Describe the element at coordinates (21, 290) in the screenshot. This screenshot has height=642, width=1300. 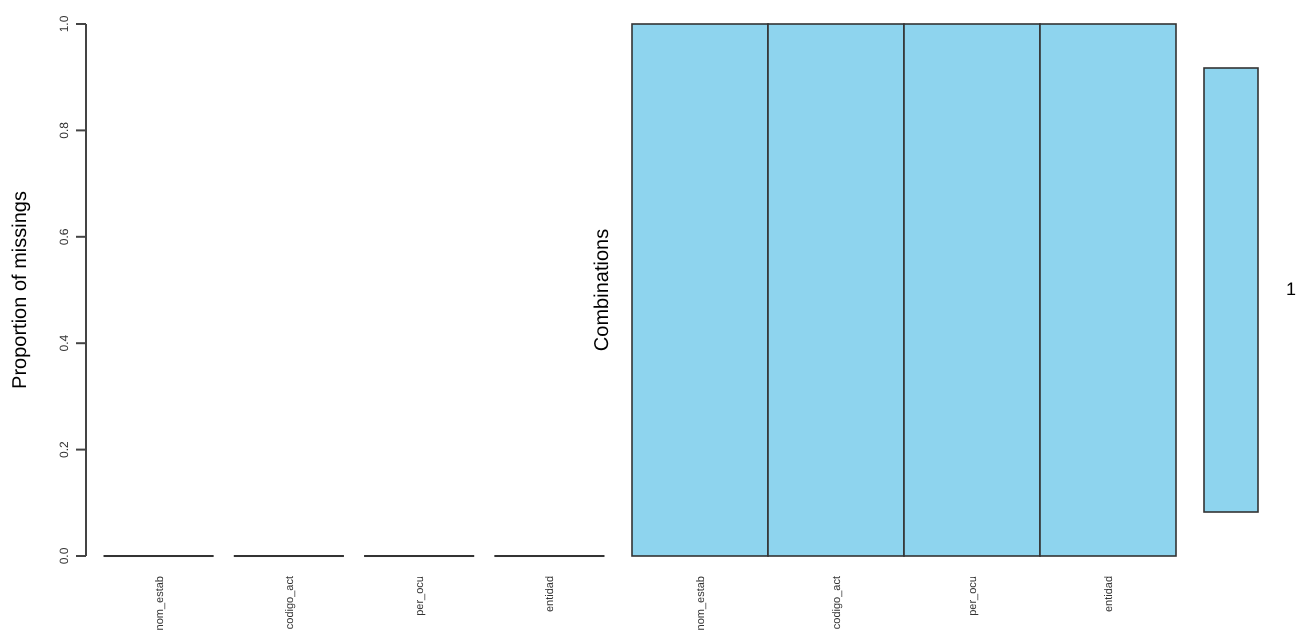
I see `y-axis-title: Proportion of missings` at that location.